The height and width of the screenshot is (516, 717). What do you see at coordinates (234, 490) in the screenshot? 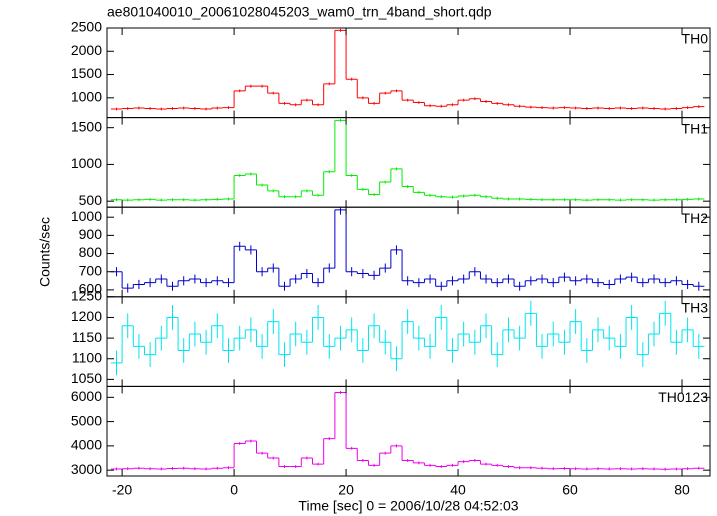
I see `x-tick-label: 0` at bounding box center [234, 490].